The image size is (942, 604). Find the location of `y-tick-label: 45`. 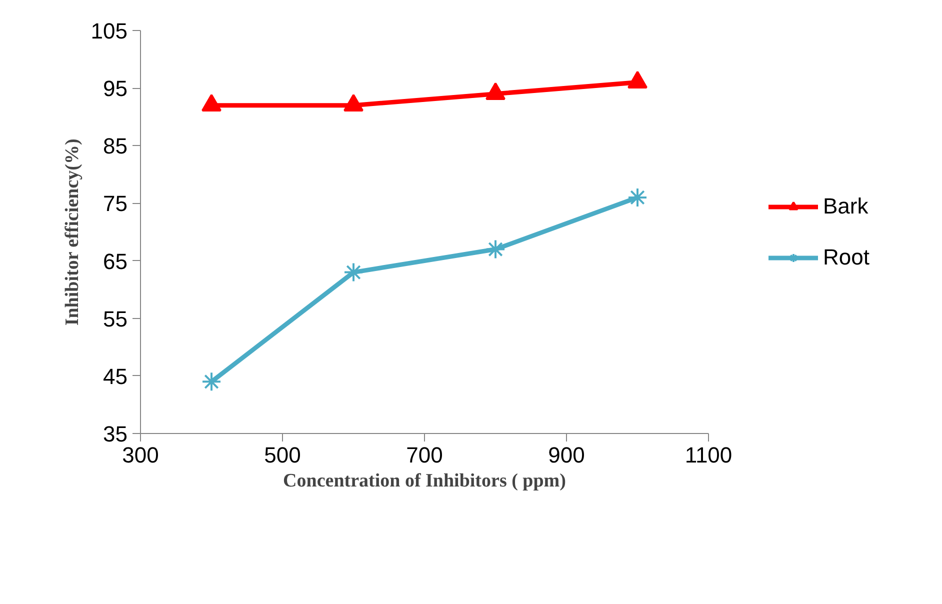

y-tick-label: 45 is located at coordinates (115, 376).